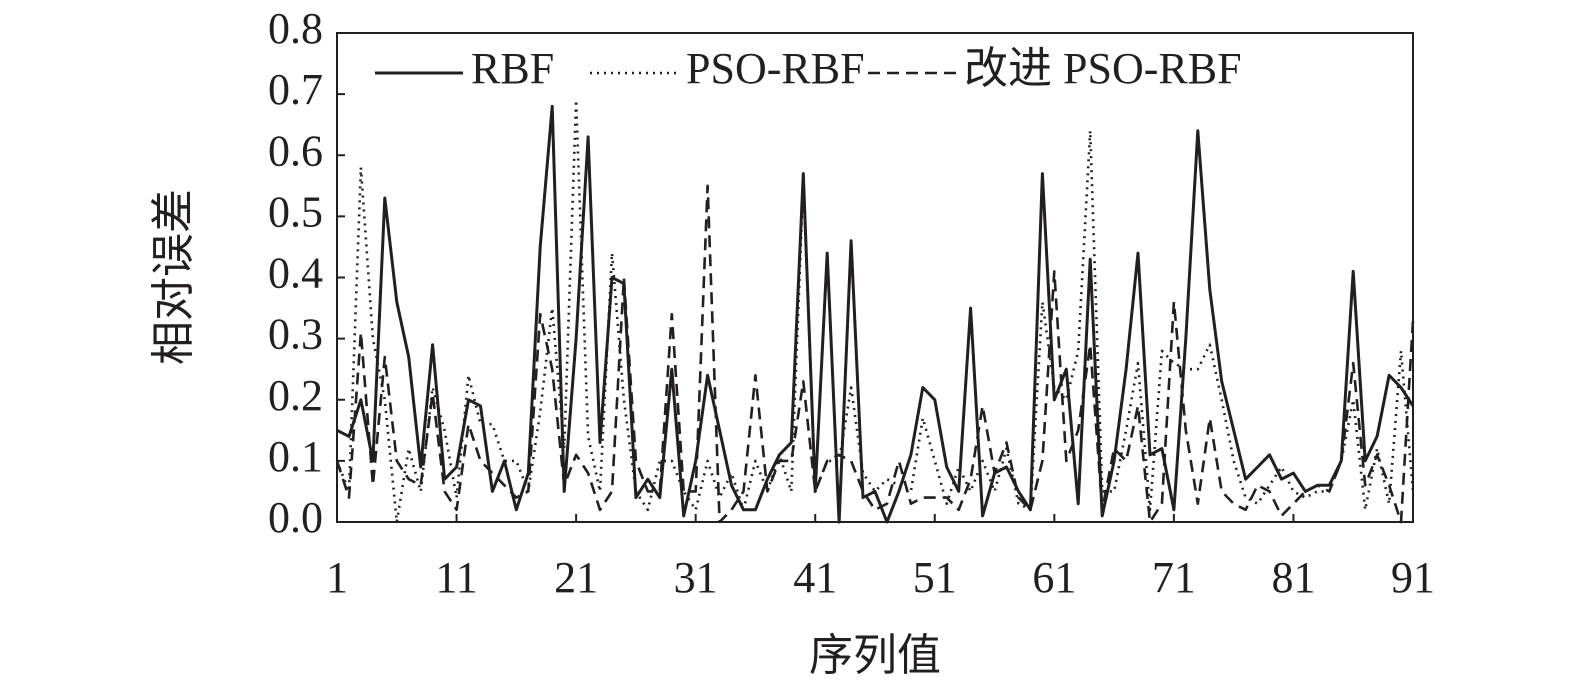  I want to click on x-tick-label: 71, so click(1174, 577).